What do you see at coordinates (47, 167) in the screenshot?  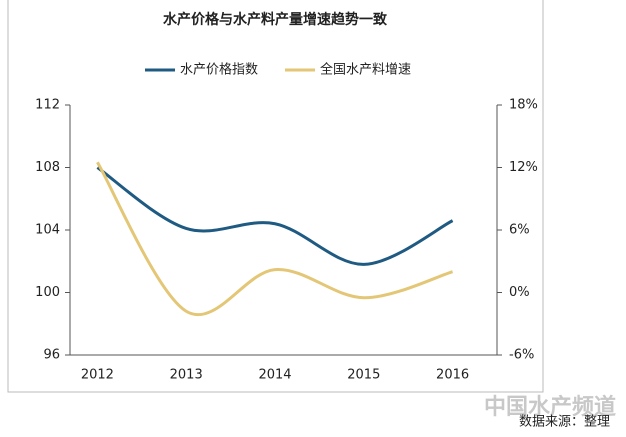 I see `y-tick-label: 108` at bounding box center [47, 167].